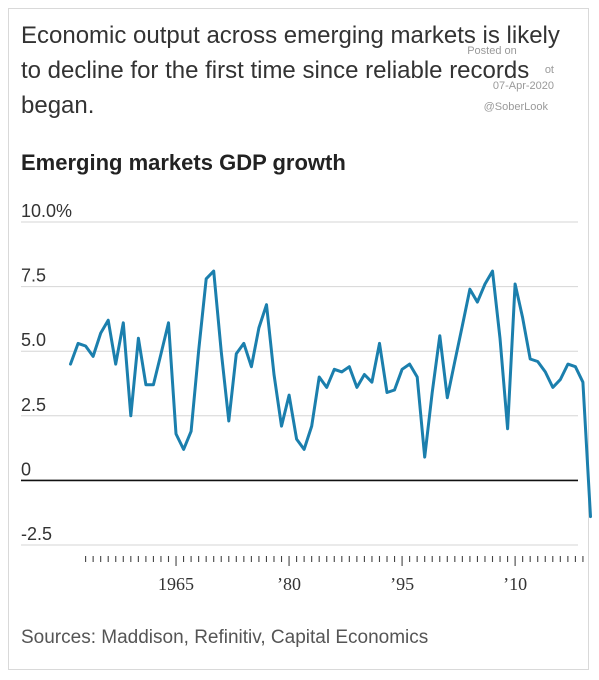 Image resolution: width=599 pixels, height=680 pixels. Describe the element at coordinates (33, 340) in the screenshot. I see `y-tick-label: 5.0` at that location.